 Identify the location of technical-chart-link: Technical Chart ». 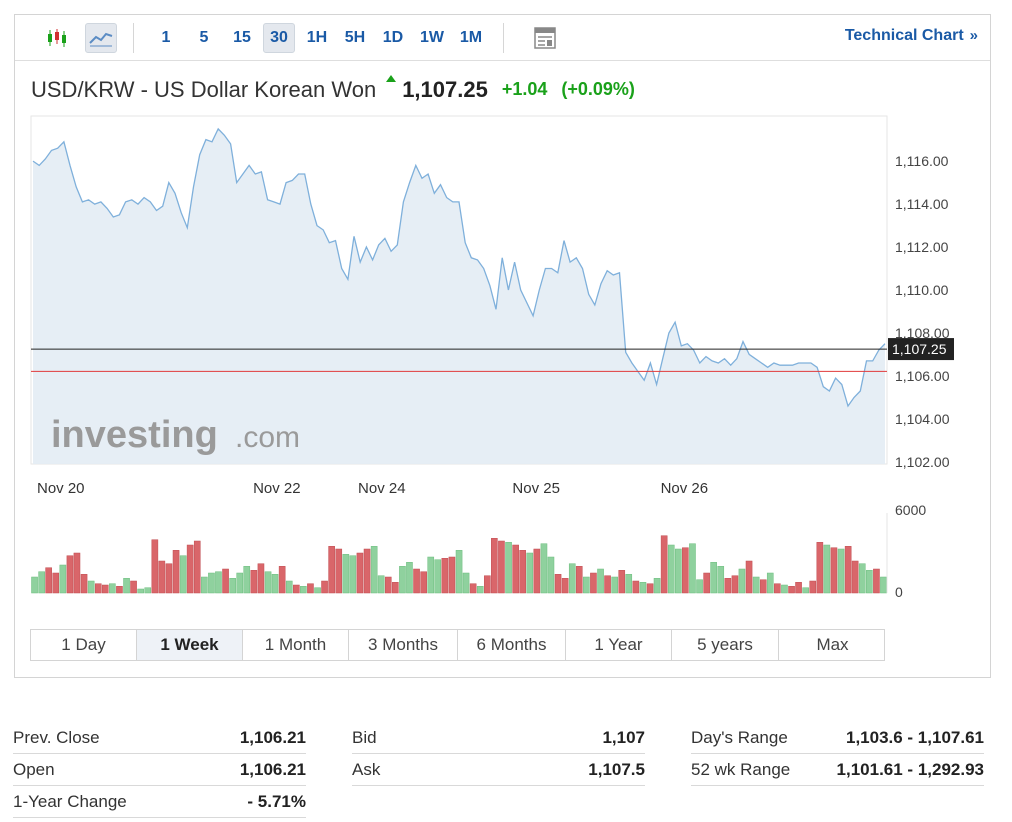
(911, 36).